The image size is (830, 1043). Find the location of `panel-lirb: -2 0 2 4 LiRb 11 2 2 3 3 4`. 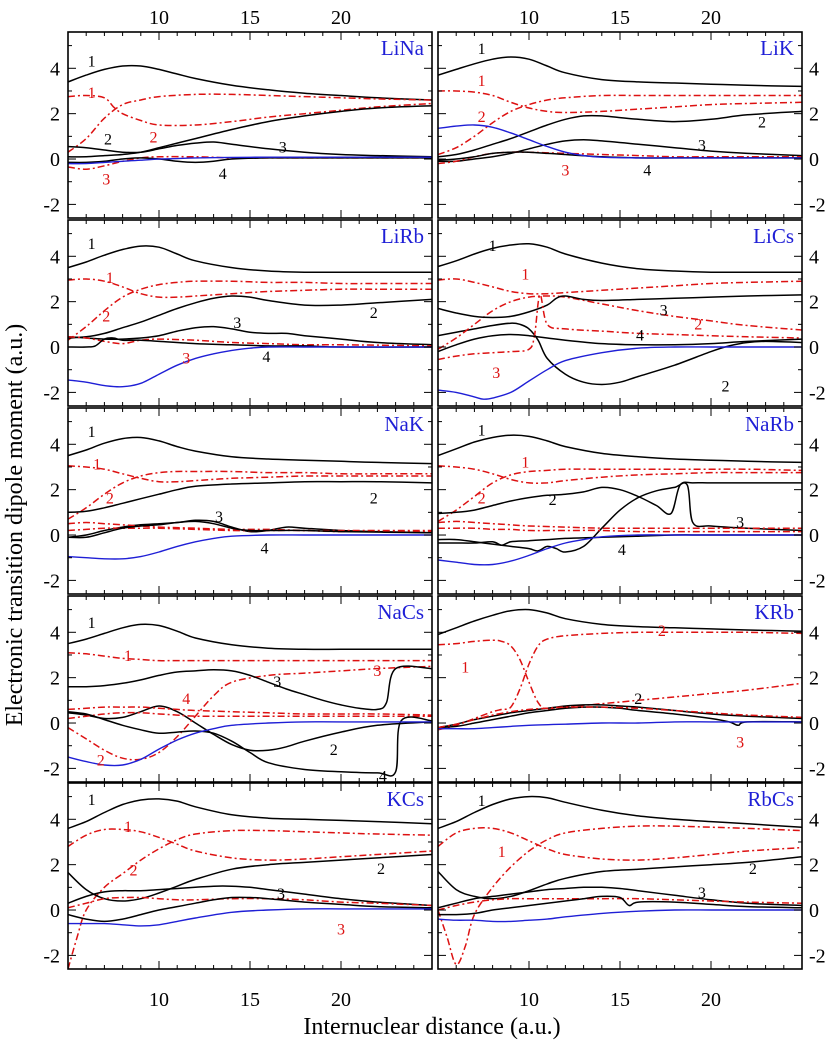

panel-lirb: -2 0 2 4 LiRb 11 2 2 3 3 4 is located at coordinates (238, 313).